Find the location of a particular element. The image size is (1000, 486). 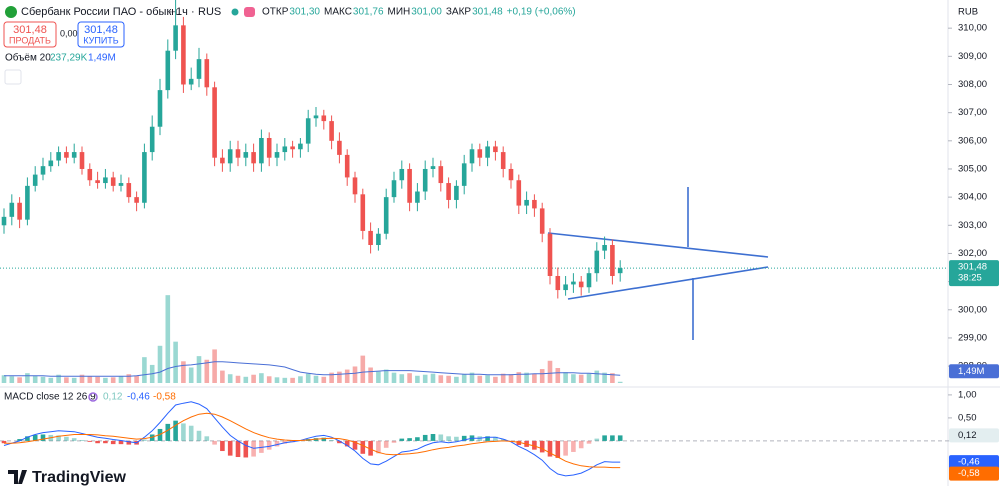

volume-tag: 1,49M is located at coordinates (971, 371).